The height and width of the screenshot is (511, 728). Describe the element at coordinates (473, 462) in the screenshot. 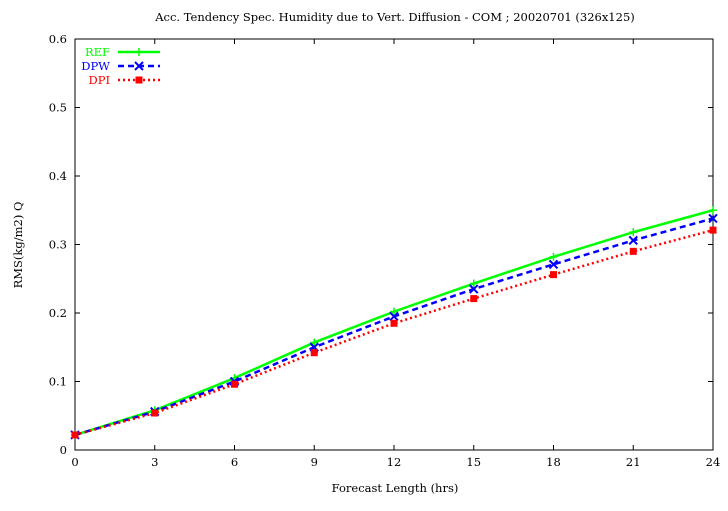

I see `x-tick-label: 15` at that location.